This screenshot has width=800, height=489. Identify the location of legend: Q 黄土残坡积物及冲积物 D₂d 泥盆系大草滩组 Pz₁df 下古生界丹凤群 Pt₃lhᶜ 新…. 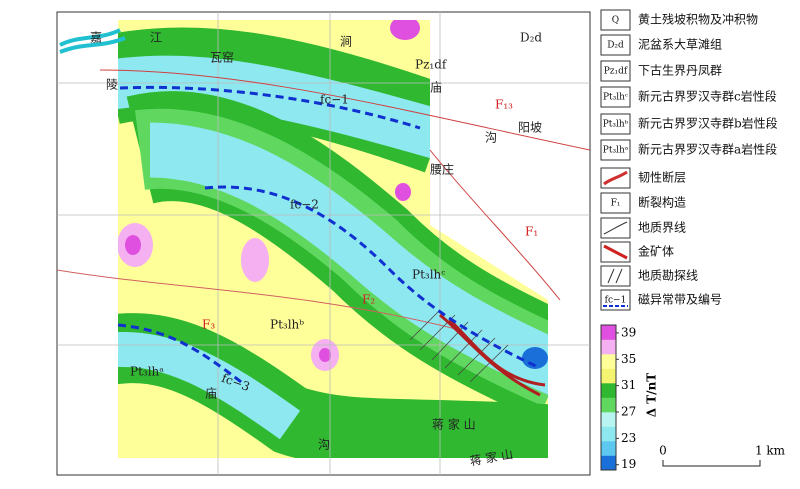
(689, 160).